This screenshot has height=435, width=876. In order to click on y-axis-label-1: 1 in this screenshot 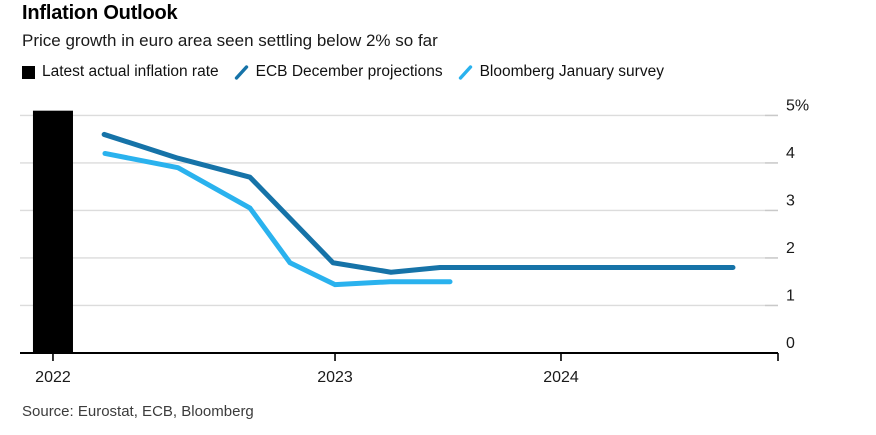, I will do `click(790, 295)`.